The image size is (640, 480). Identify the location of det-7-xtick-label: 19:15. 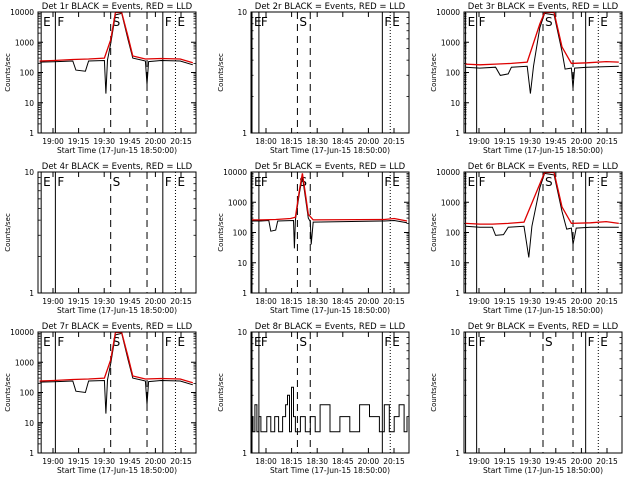
(79, 461).